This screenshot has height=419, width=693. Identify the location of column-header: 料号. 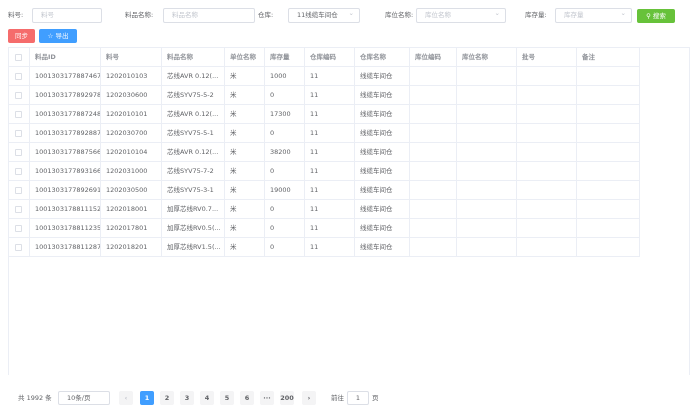
(131, 57).